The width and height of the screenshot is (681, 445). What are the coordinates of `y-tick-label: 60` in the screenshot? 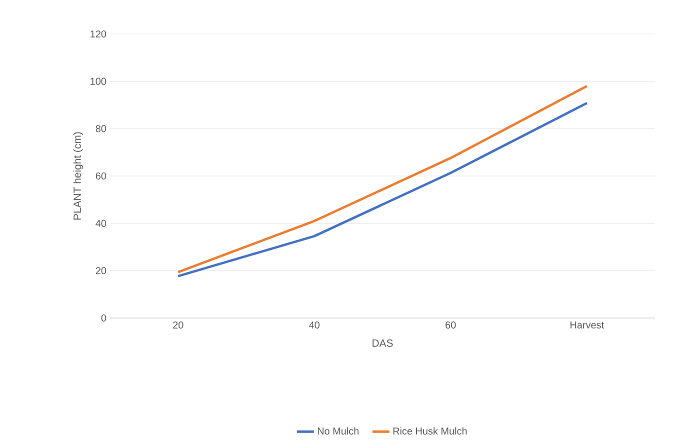 It's located at (101, 176).